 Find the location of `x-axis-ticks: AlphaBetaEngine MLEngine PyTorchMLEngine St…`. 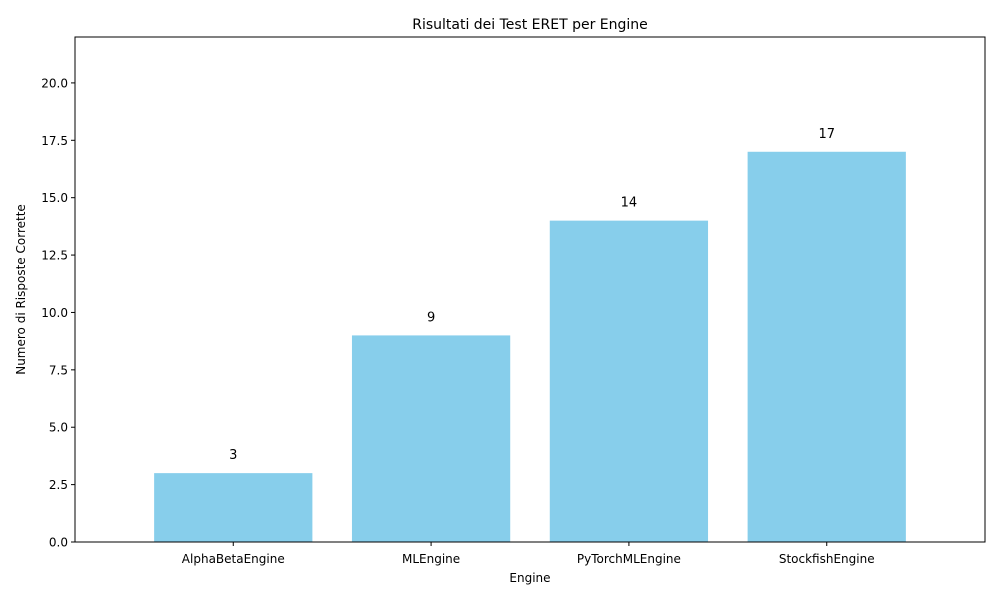

x-axis-ticks: AlphaBetaEngine MLEngine PyTorchMLEngine St… is located at coordinates (528, 554).